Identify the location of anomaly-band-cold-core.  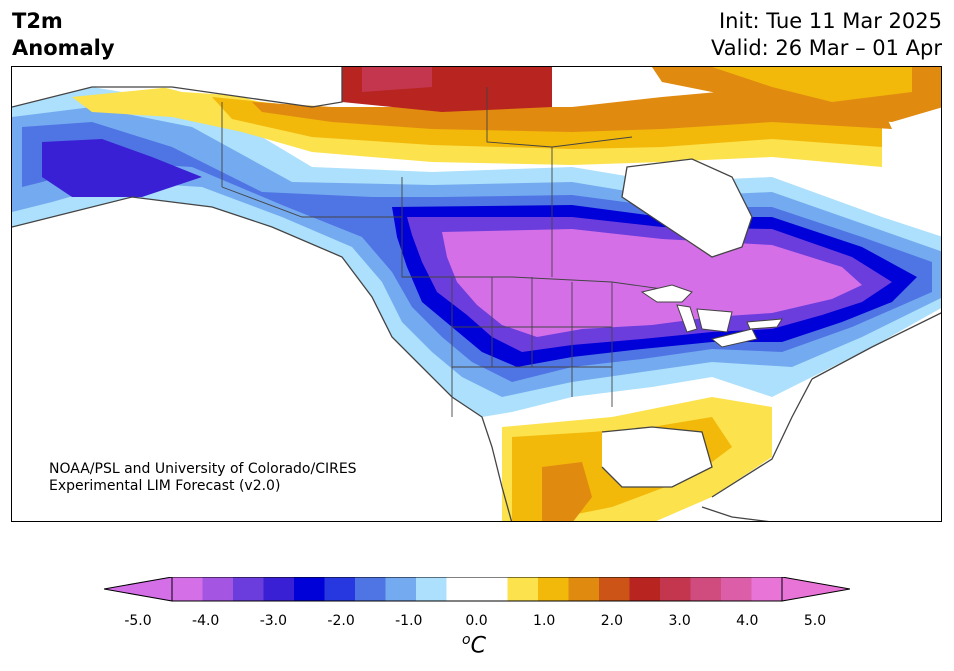
(652, 283).